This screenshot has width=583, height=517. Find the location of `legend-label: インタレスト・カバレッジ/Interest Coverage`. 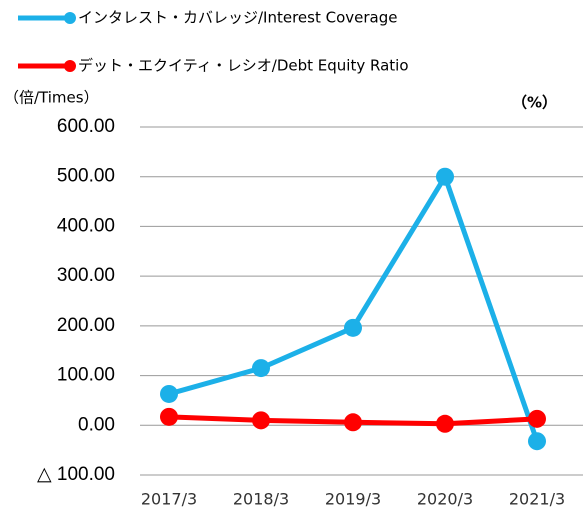

legend-label: インタレスト・カバレッジ/Interest Coverage is located at coordinates (238, 18).